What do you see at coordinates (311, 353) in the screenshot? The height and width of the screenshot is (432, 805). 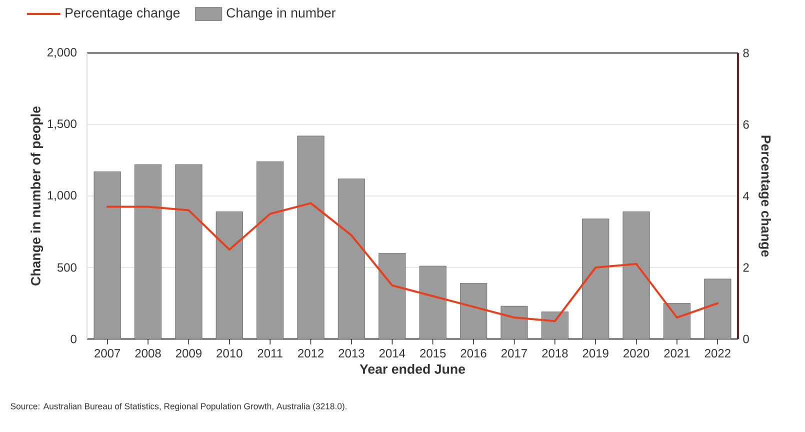 I see `x-tick-label: 2012` at bounding box center [311, 353].